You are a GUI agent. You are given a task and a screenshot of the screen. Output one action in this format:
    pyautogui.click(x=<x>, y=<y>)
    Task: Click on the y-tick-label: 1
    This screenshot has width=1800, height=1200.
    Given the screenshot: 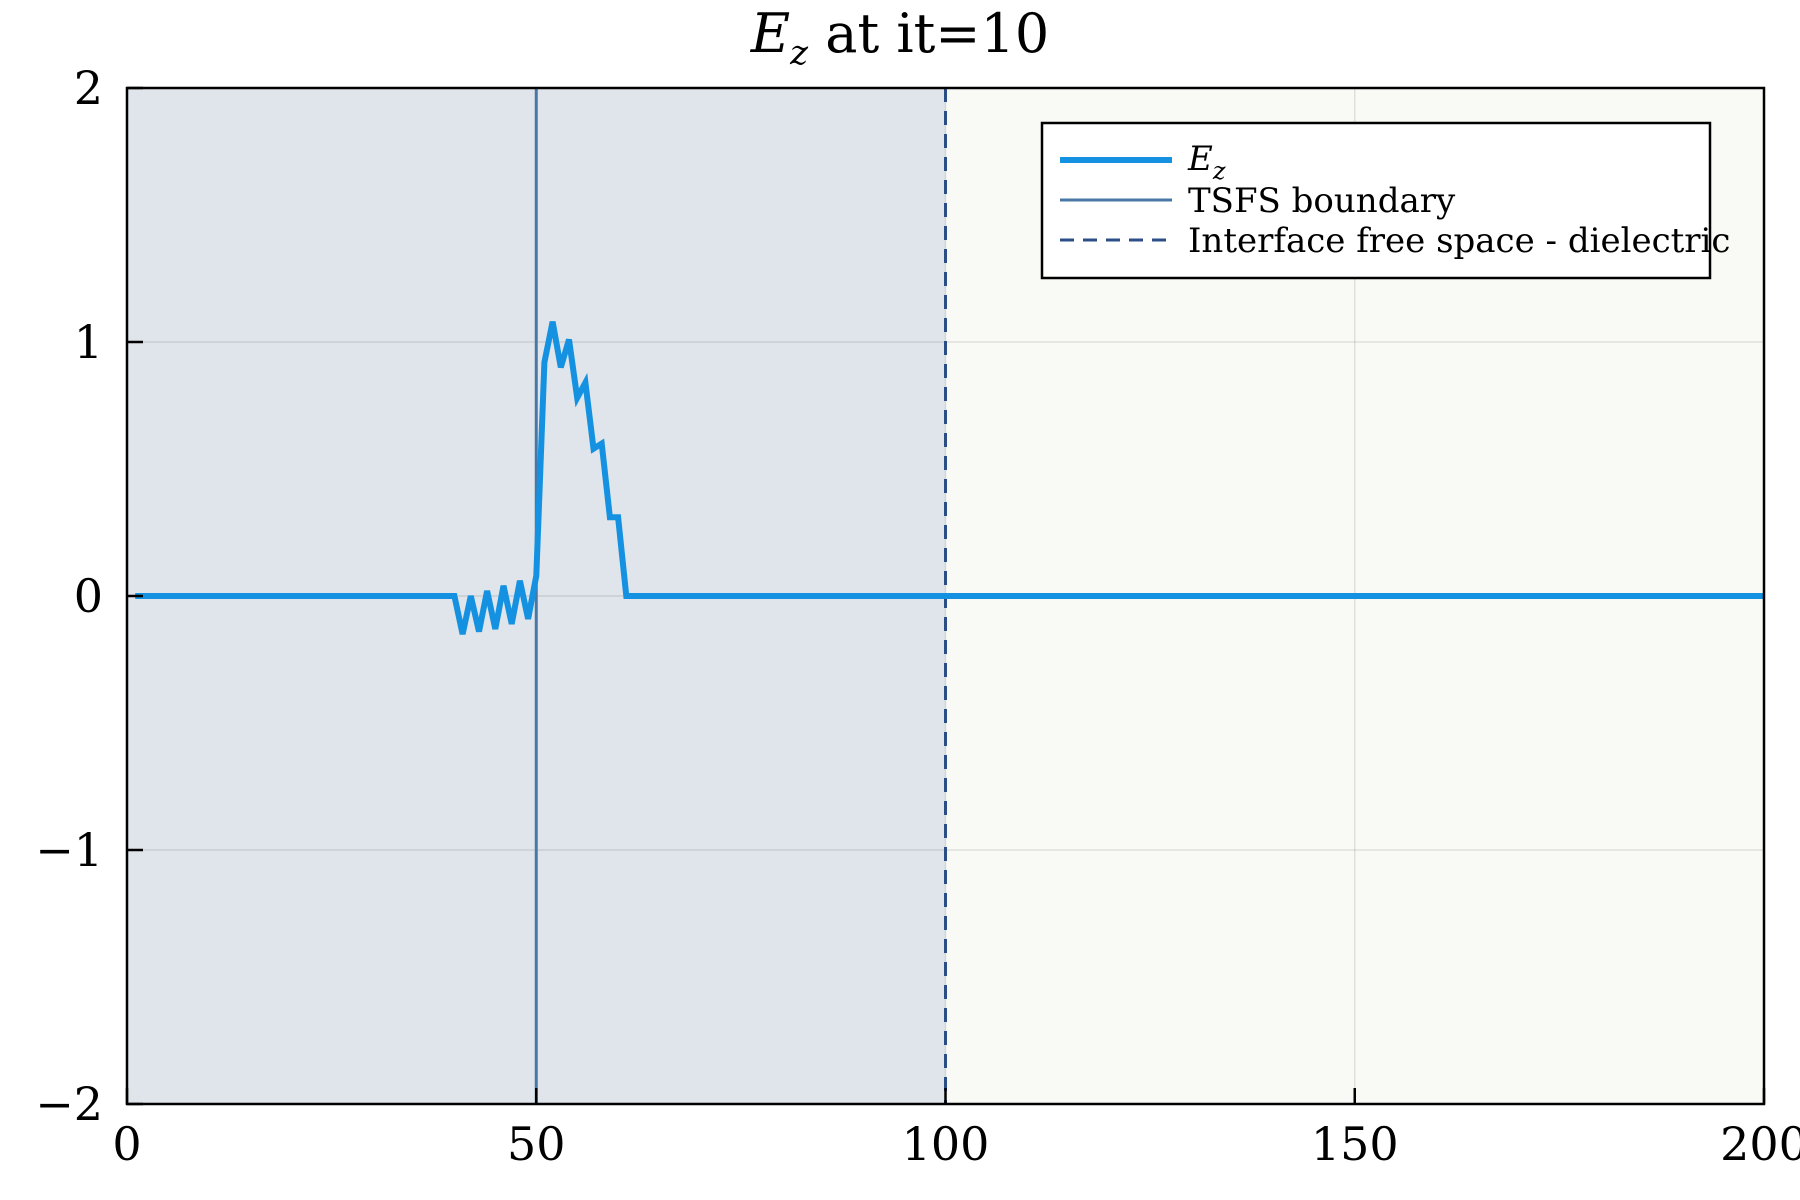 What is the action you would take?
    pyautogui.click(x=88, y=342)
    